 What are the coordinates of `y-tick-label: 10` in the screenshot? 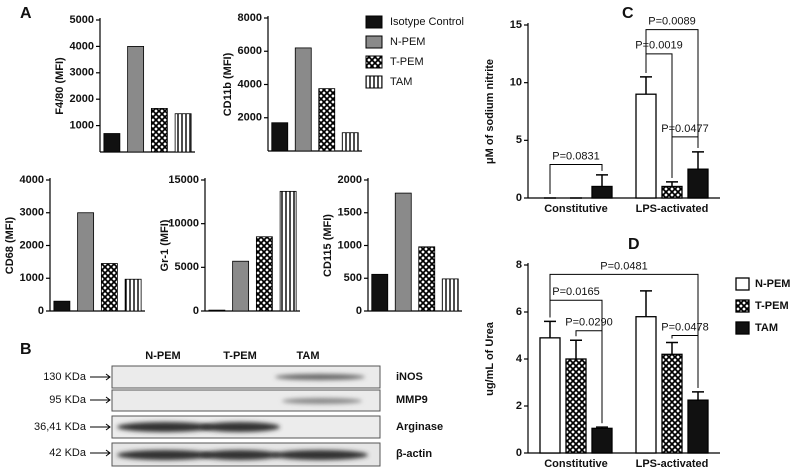 It's located at (516, 83).